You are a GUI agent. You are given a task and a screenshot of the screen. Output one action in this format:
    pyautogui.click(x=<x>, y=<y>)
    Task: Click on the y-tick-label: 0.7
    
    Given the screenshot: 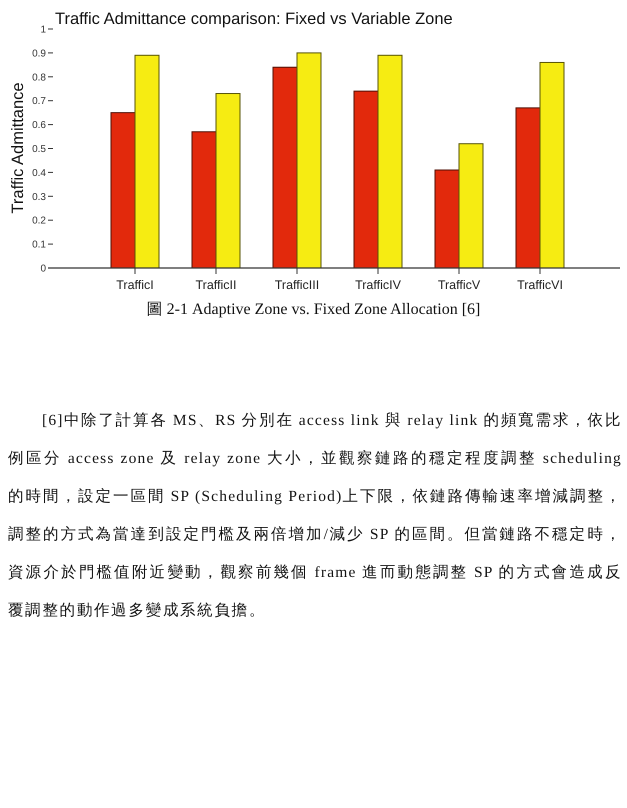 What is the action you would take?
    pyautogui.click(x=39, y=102)
    